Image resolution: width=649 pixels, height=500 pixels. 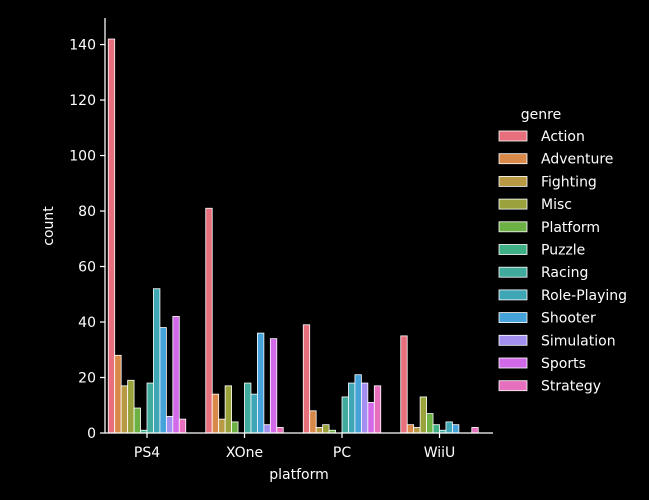 What do you see at coordinates (49, 226) in the screenshot?
I see `y-axis-label: count` at bounding box center [49, 226].